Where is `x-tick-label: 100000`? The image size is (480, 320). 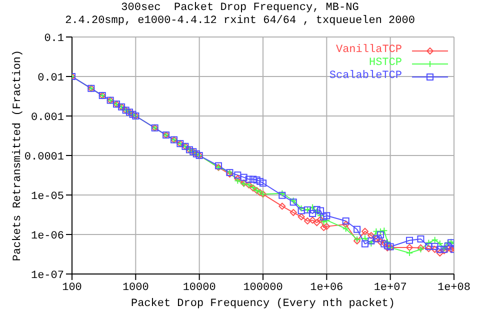
x-tick-label: 100000 is located at coordinates (263, 288).